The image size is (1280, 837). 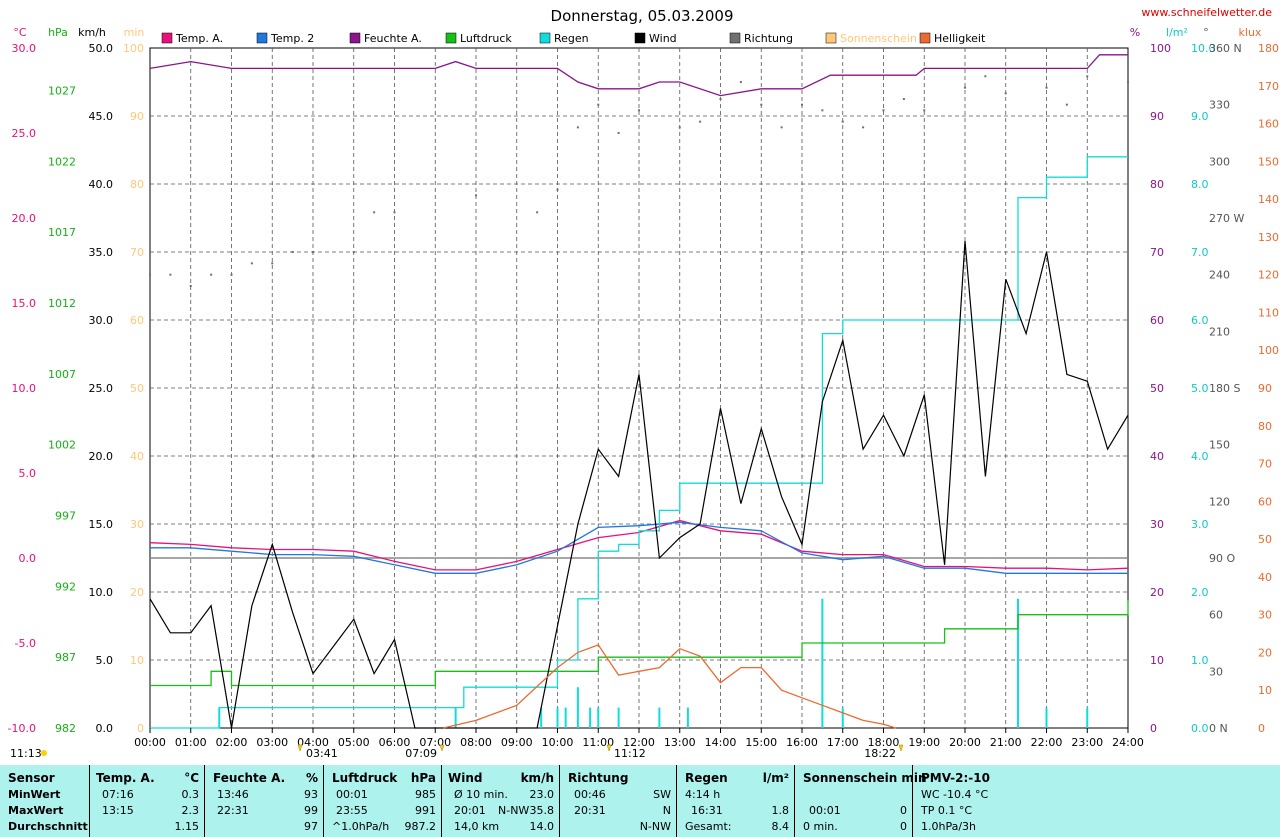 What do you see at coordinates (878, 38) in the screenshot?
I see `legend-item-label: Sonnenschein` at bounding box center [878, 38].